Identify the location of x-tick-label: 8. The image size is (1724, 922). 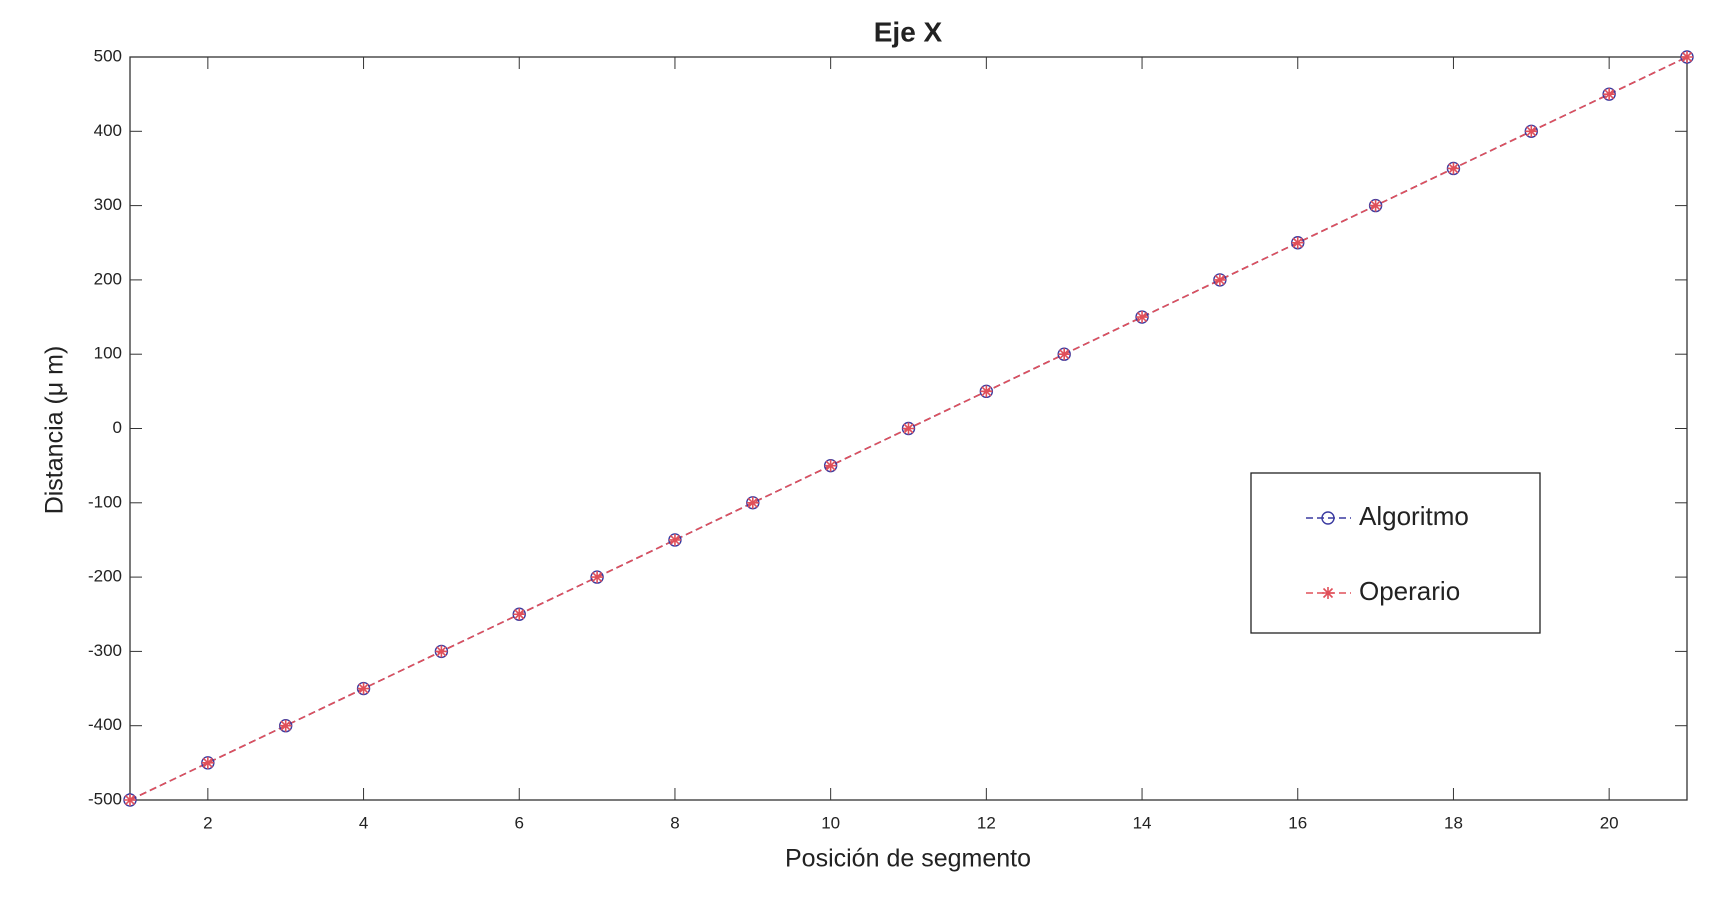
(674, 822).